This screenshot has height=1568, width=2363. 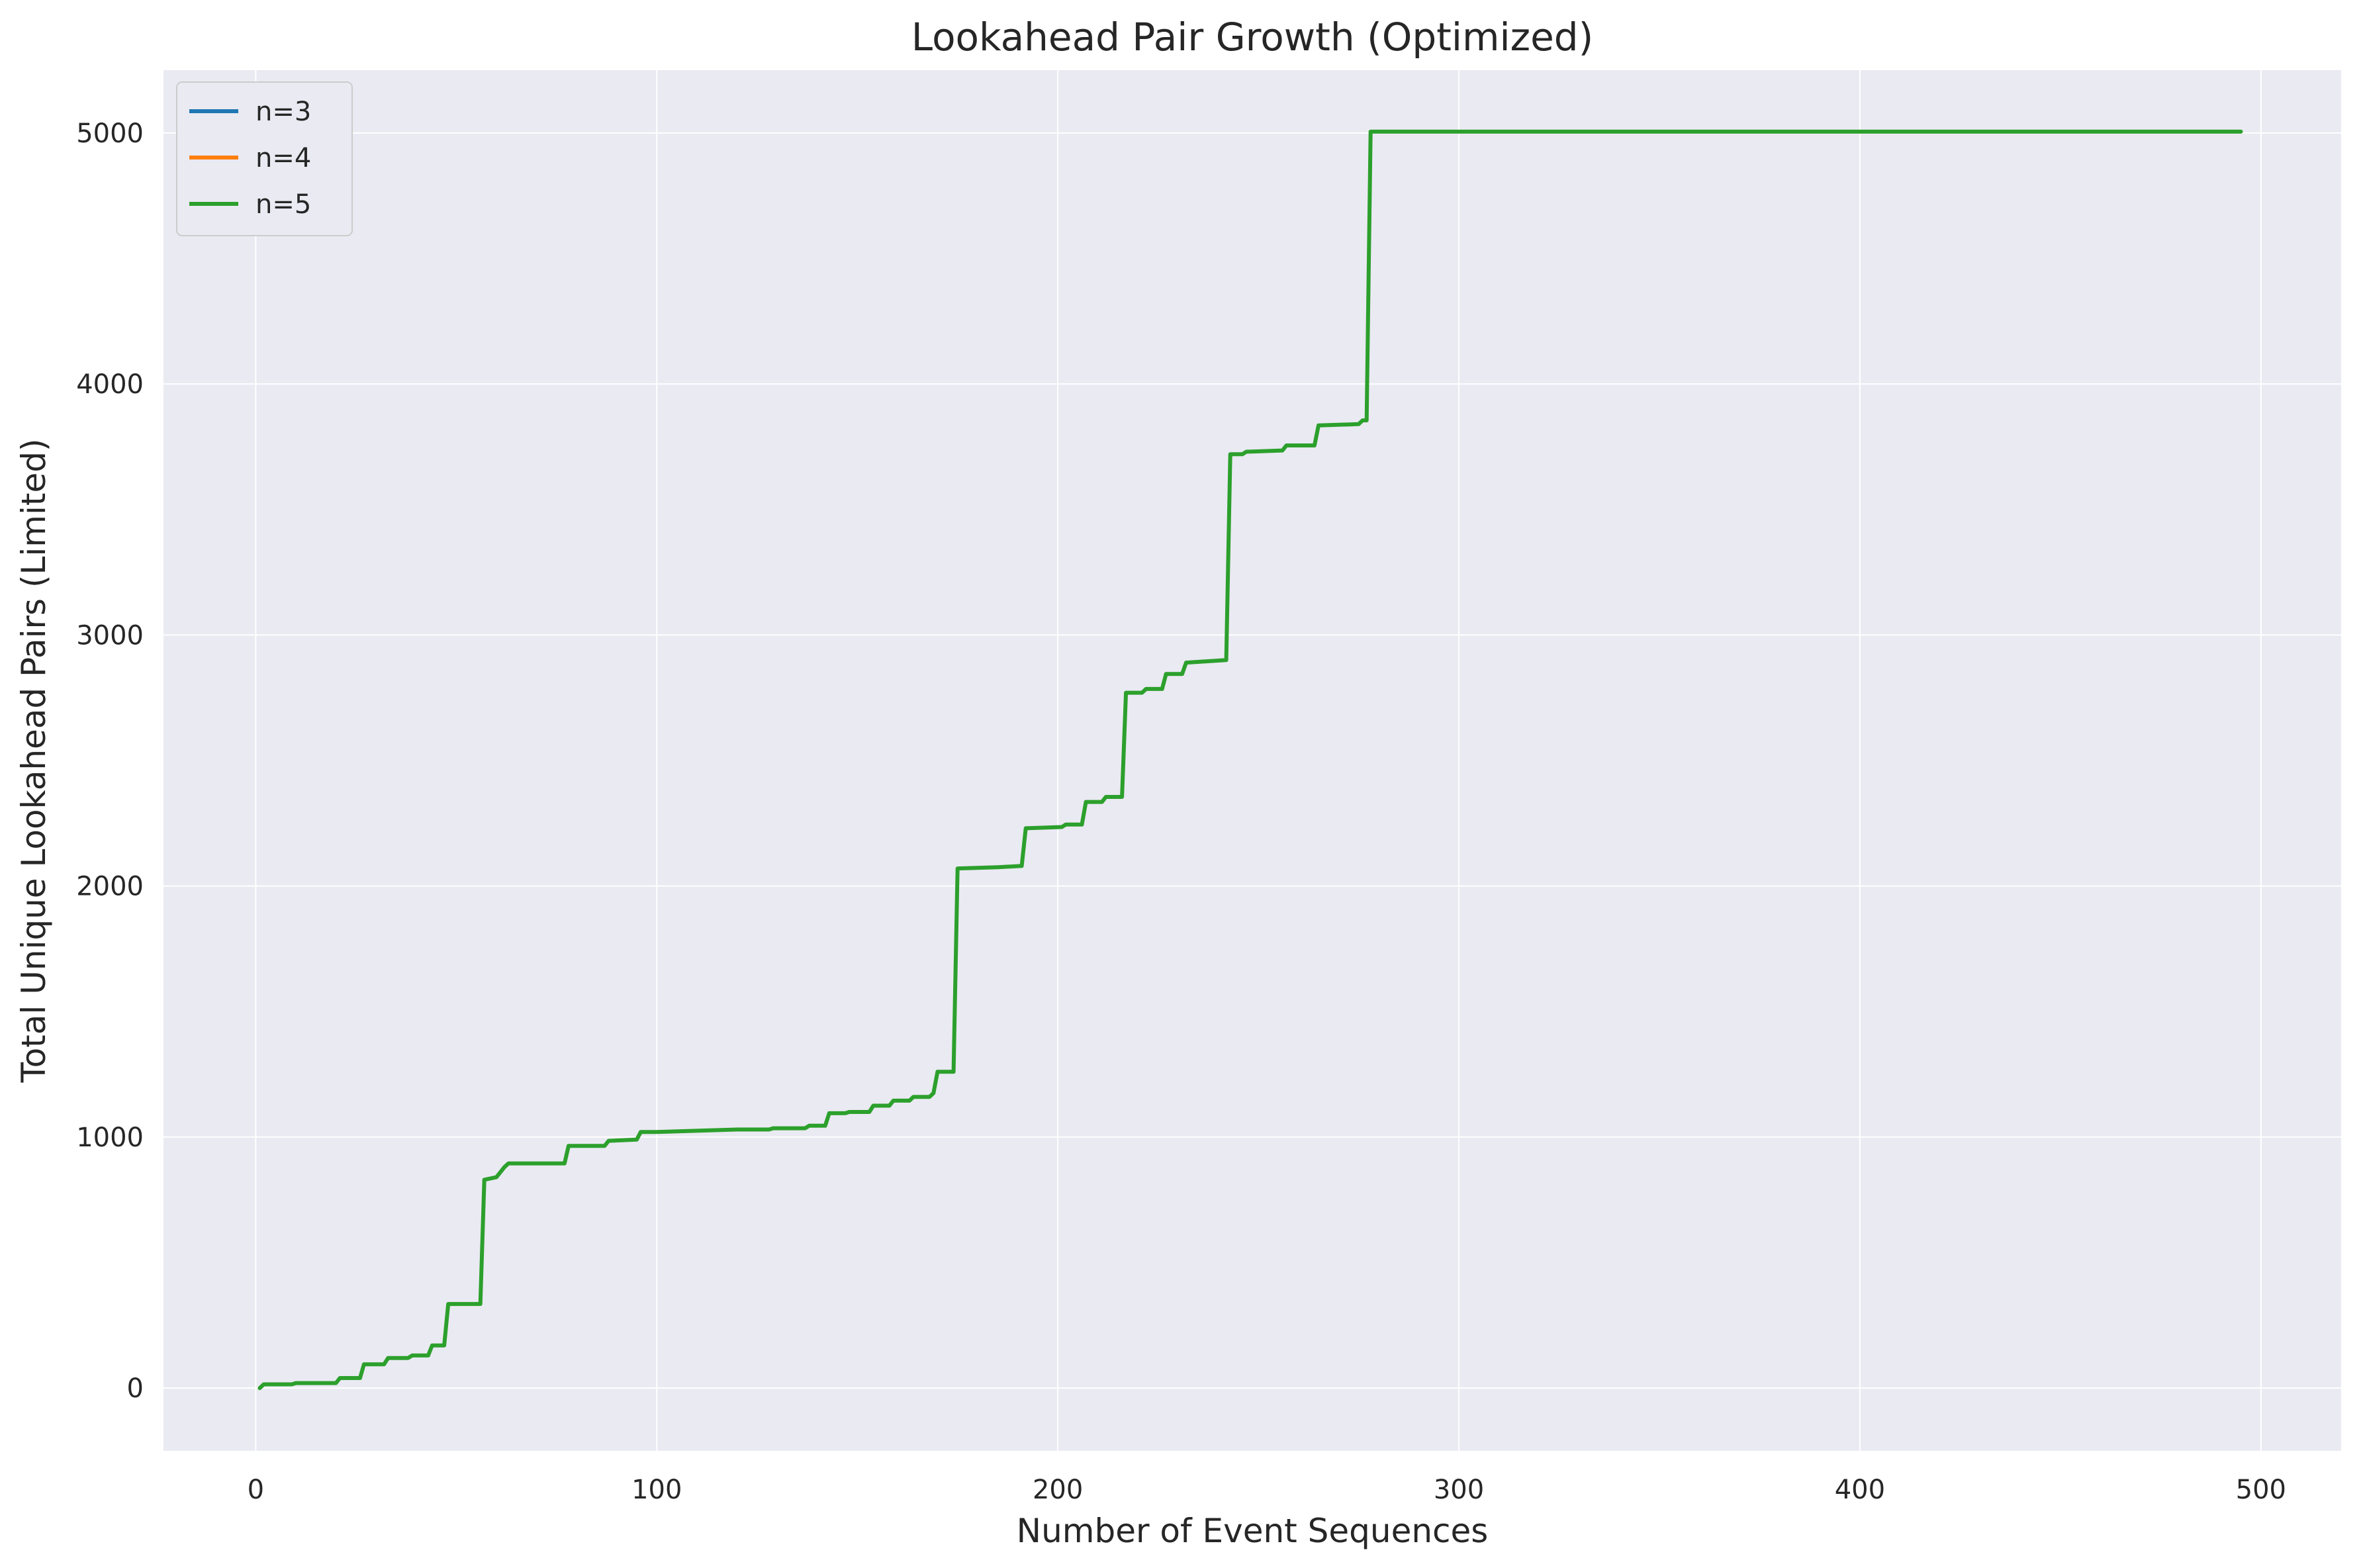 I want to click on legend: n=3 n=4 n=5, so click(x=264, y=158).